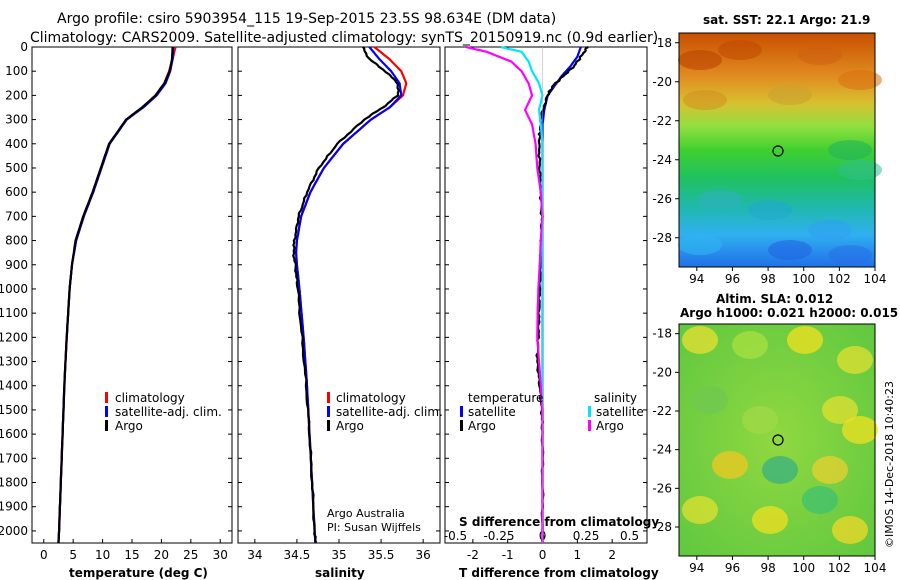  Describe the element at coordinates (615, 398) in the screenshot. I see `diff-legend-salinity-heading: salinity` at that location.